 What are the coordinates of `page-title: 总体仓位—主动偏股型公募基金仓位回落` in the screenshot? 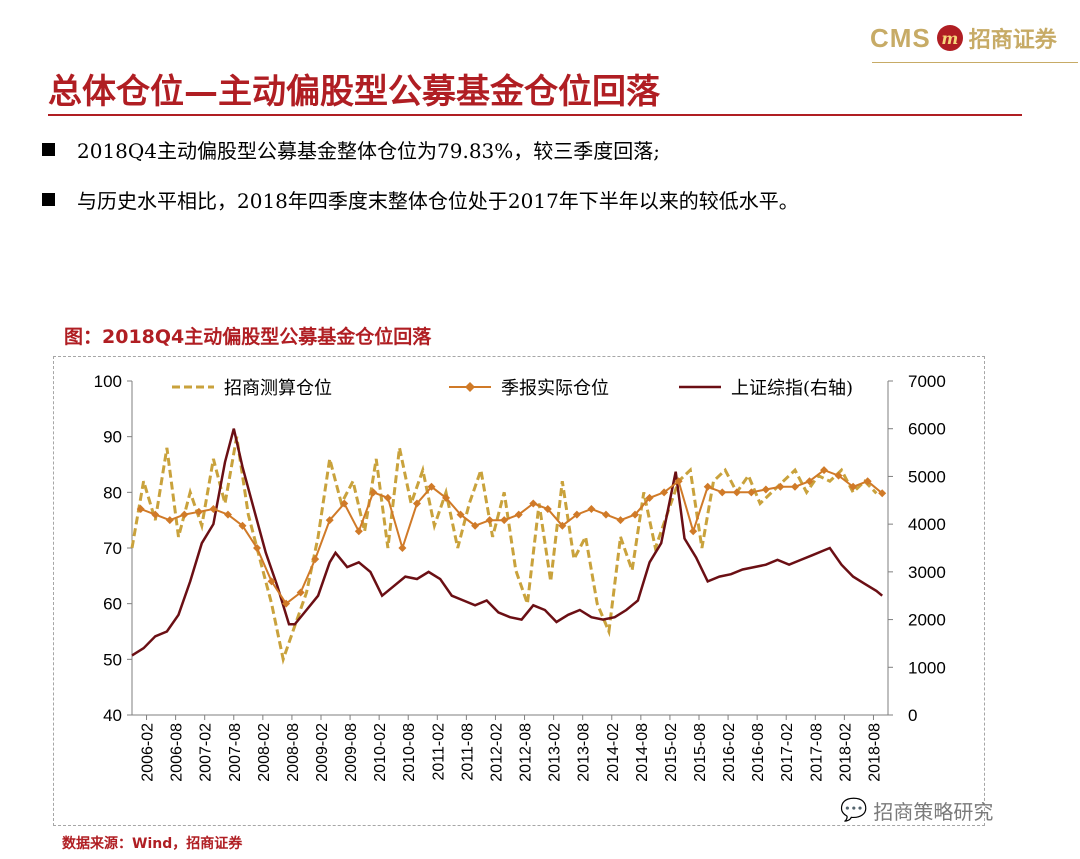 It's located at (354, 92).